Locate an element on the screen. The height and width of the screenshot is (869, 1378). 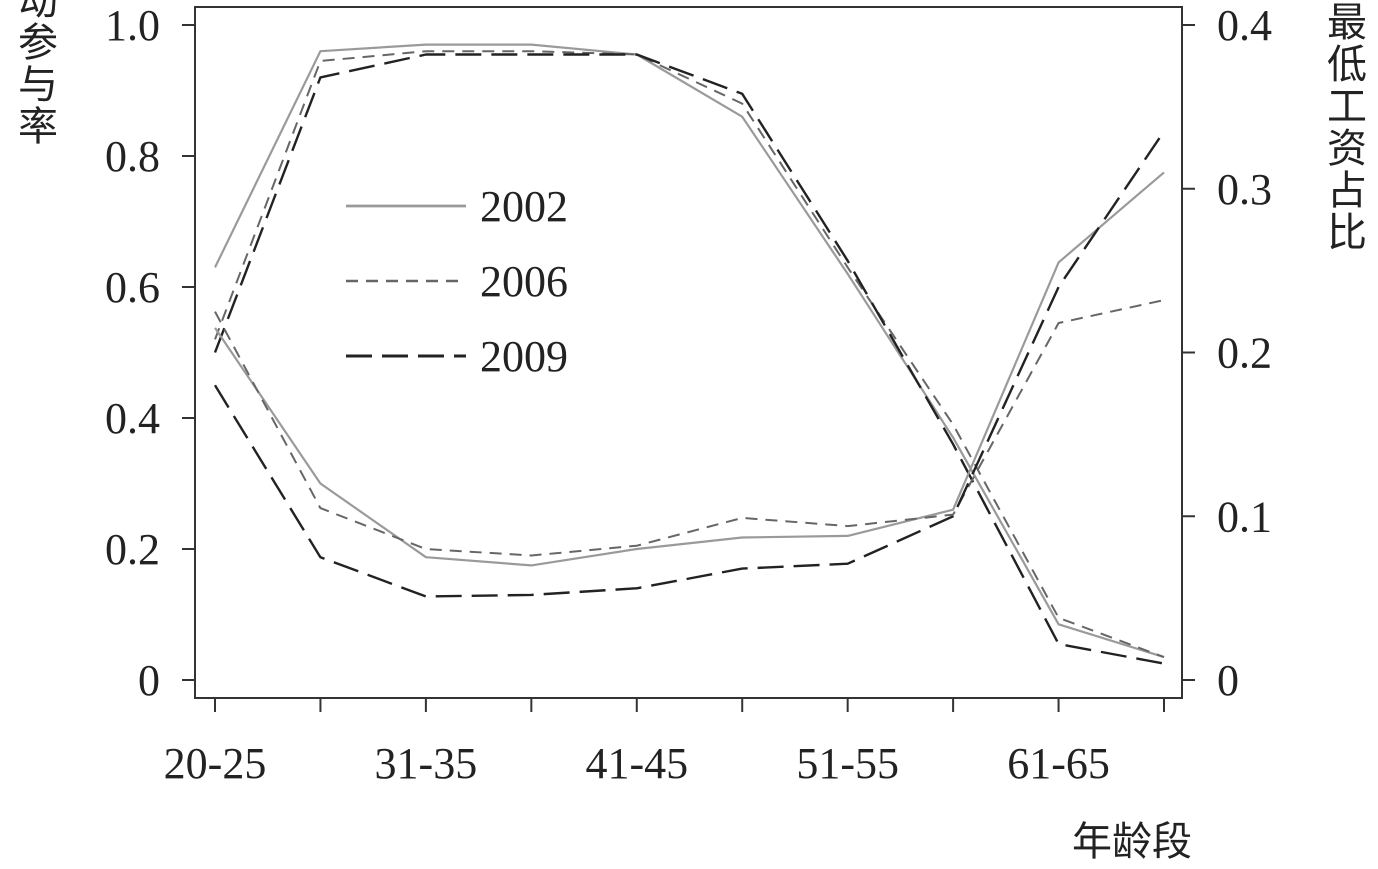
y-right-tick-label: 0.1 is located at coordinates (1244, 516).